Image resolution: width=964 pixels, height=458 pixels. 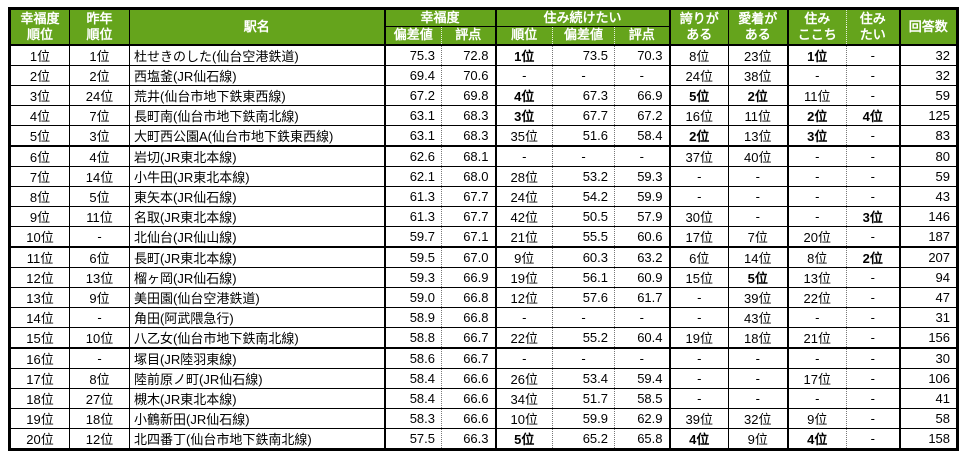 What do you see at coordinates (642, 115) in the screenshot?
I see `cell-continue-score: 67.2` at bounding box center [642, 115].